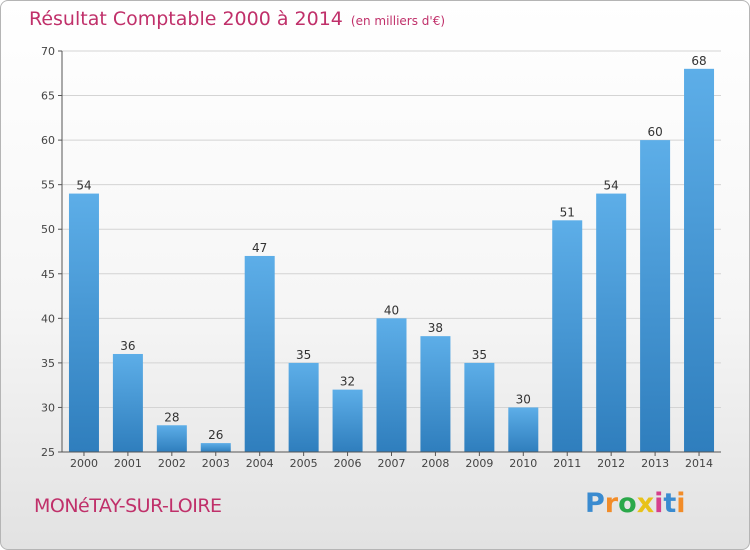 Image resolution: width=750 pixels, height=550 pixels. Describe the element at coordinates (171, 438) in the screenshot. I see `bar-2002` at that location.